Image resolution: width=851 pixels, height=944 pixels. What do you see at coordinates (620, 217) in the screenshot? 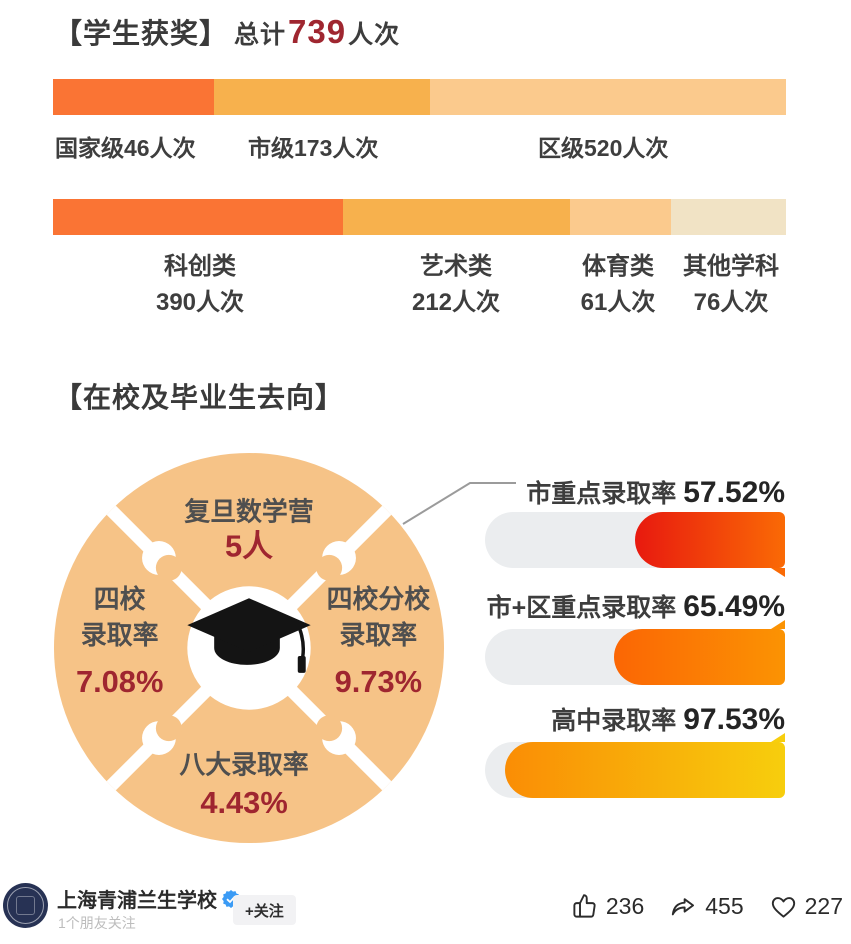
I see `bar-segment-sports` at bounding box center [620, 217].